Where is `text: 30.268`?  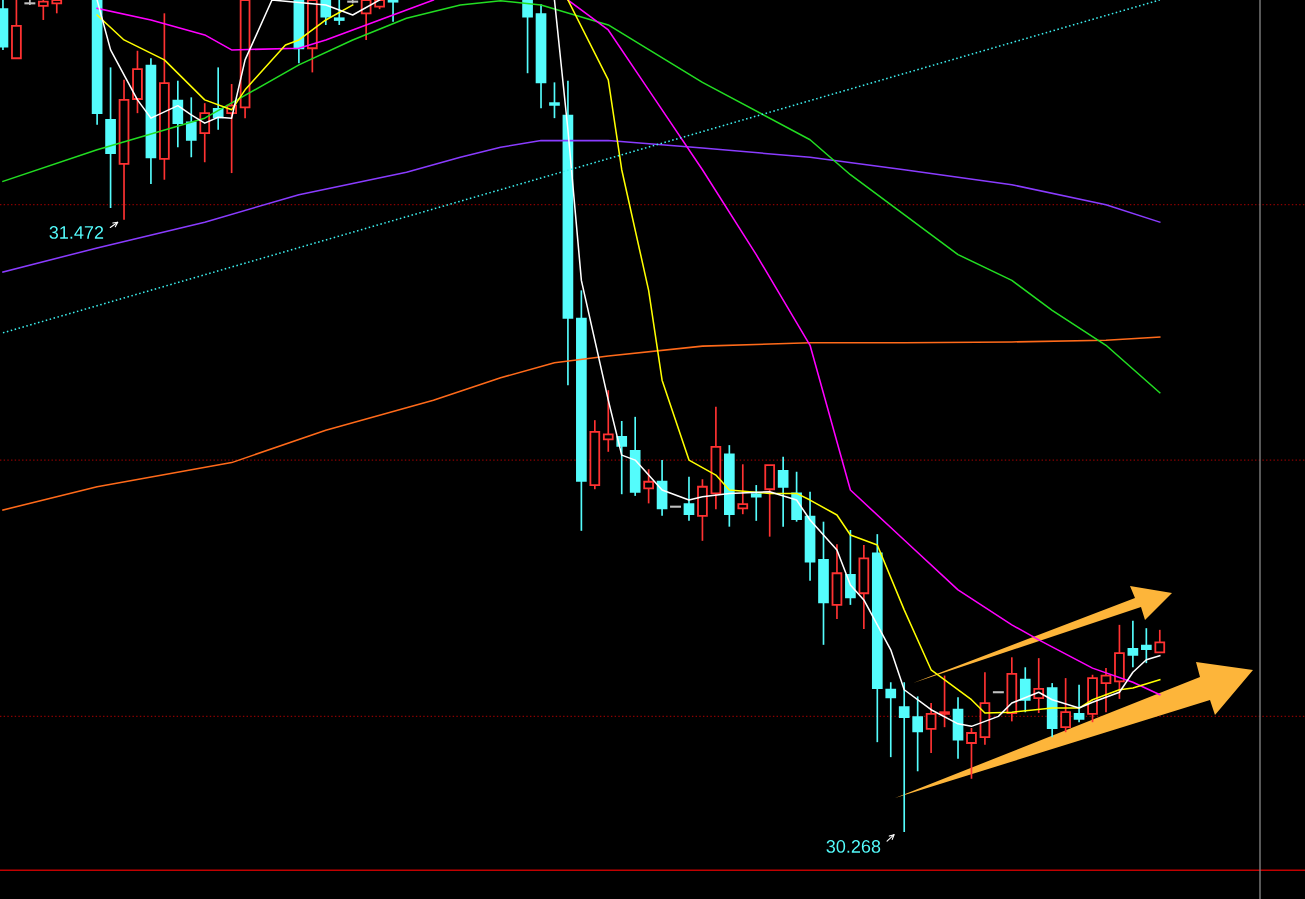
text: 30.268 is located at coordinates (853, 846).